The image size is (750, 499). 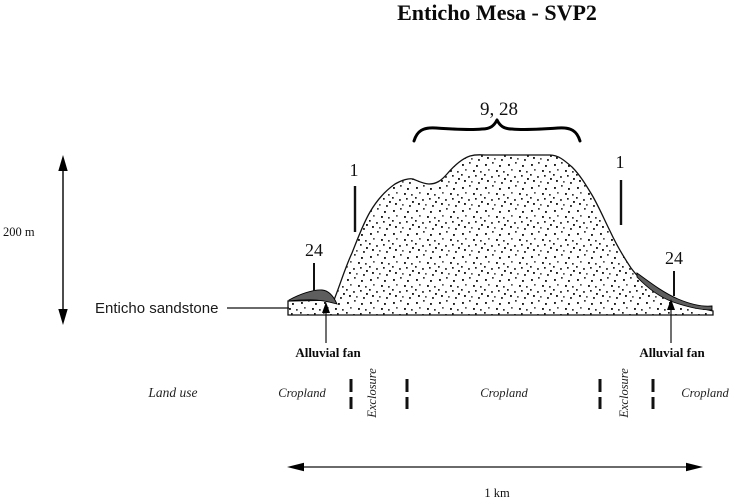 What do you see at coordinates (326, 322) in the screenshot?
I see `alluvial-fan-left-arrow` at bounding box center [326, 322].